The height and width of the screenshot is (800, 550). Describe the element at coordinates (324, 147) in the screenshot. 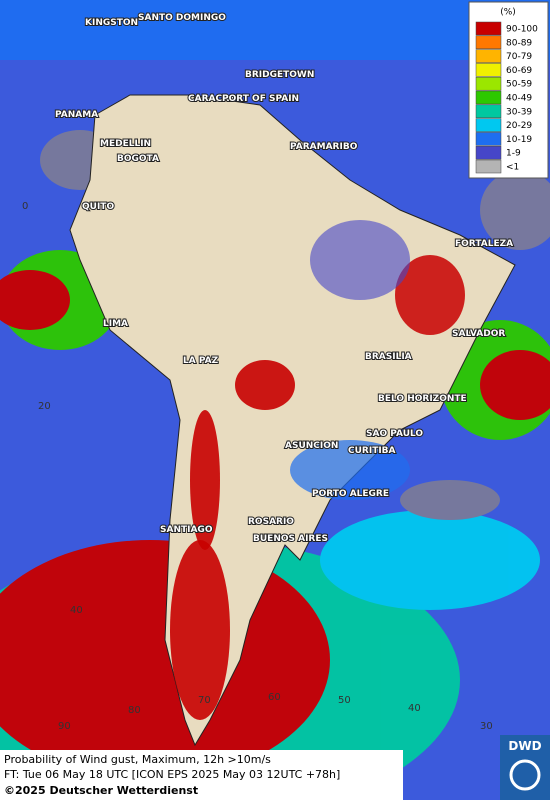

I see `city-label: PARAMARIBO` at that location.